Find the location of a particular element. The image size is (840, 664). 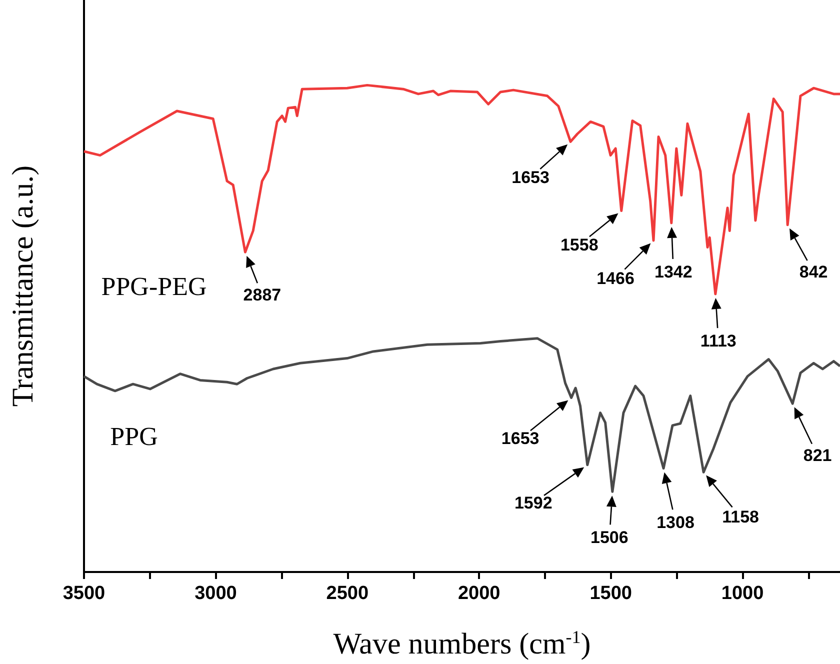

y-axis-title: Transmittance (a.u.) is located at coordinates (23, 286).